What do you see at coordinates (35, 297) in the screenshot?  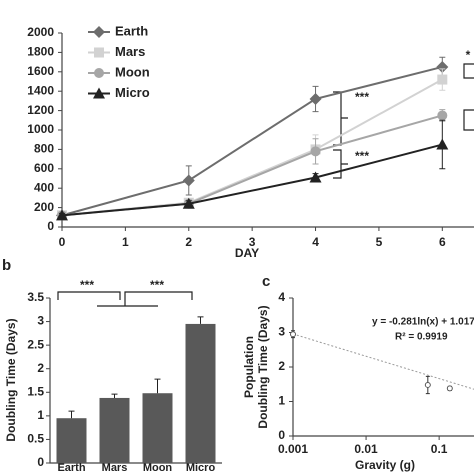 I see `y-tick-label: 3.5` at bounding box center [35, 297].